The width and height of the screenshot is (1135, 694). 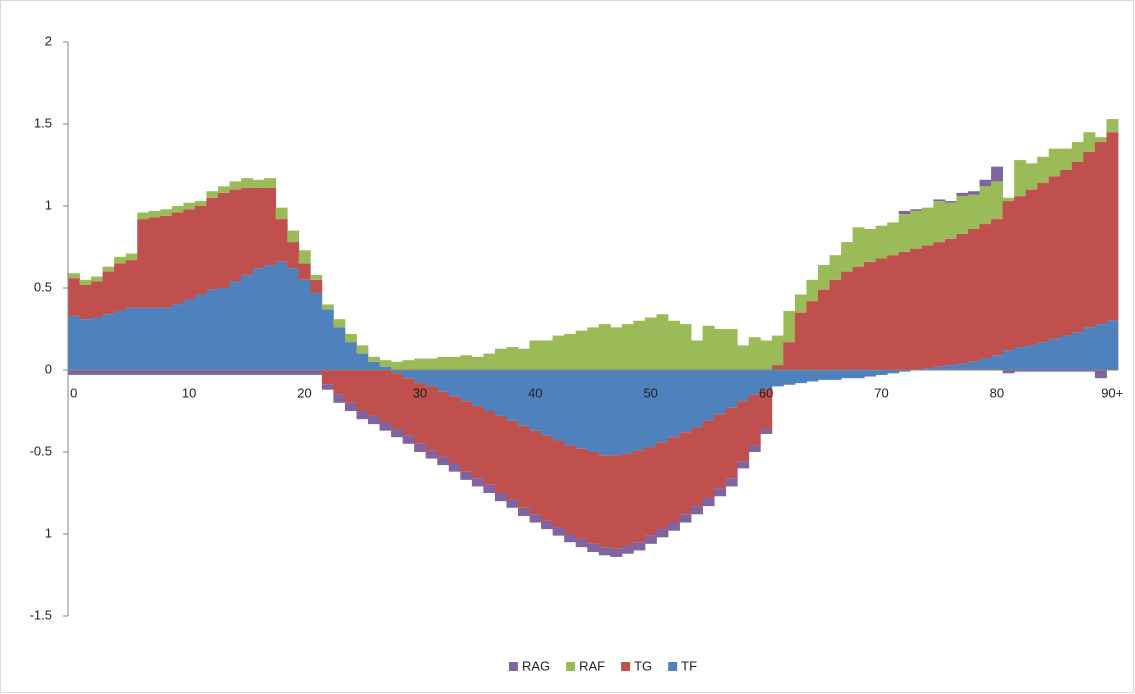 What do you see at coordinates (420, 392) in the screenshot?
I see `x-tick-label: 30` at bounding box center [420, 392].